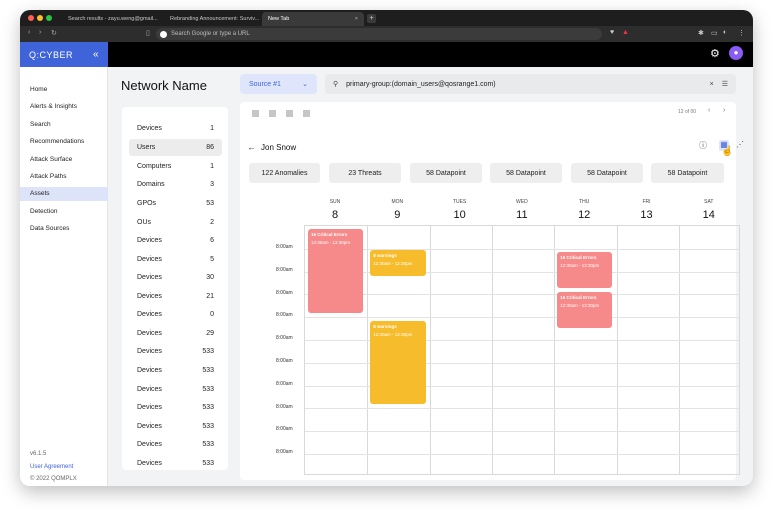 This screenshot has height=516, width=773. Describe the element at coordinates (175, 277) in the screenshot. I see `network-row: Devices 30` at that location.